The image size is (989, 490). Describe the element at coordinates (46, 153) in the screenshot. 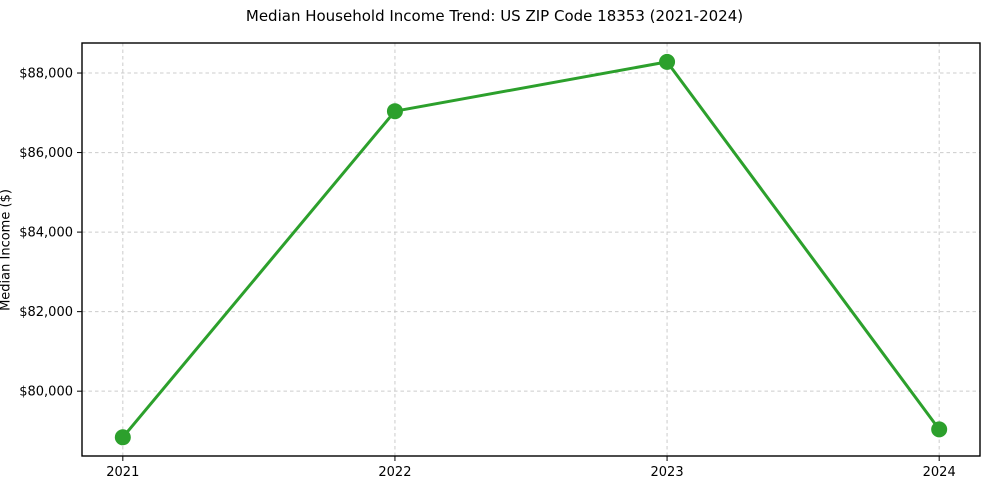

I see `y-tick-label: $86,000` at that location.